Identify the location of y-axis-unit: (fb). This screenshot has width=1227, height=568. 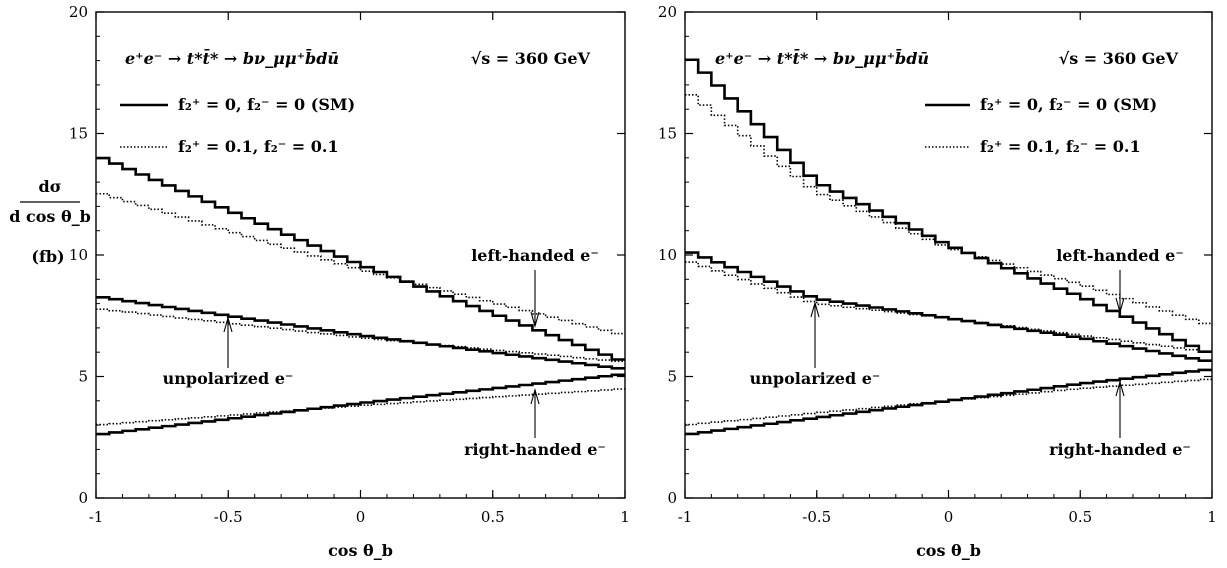
(47, 256).